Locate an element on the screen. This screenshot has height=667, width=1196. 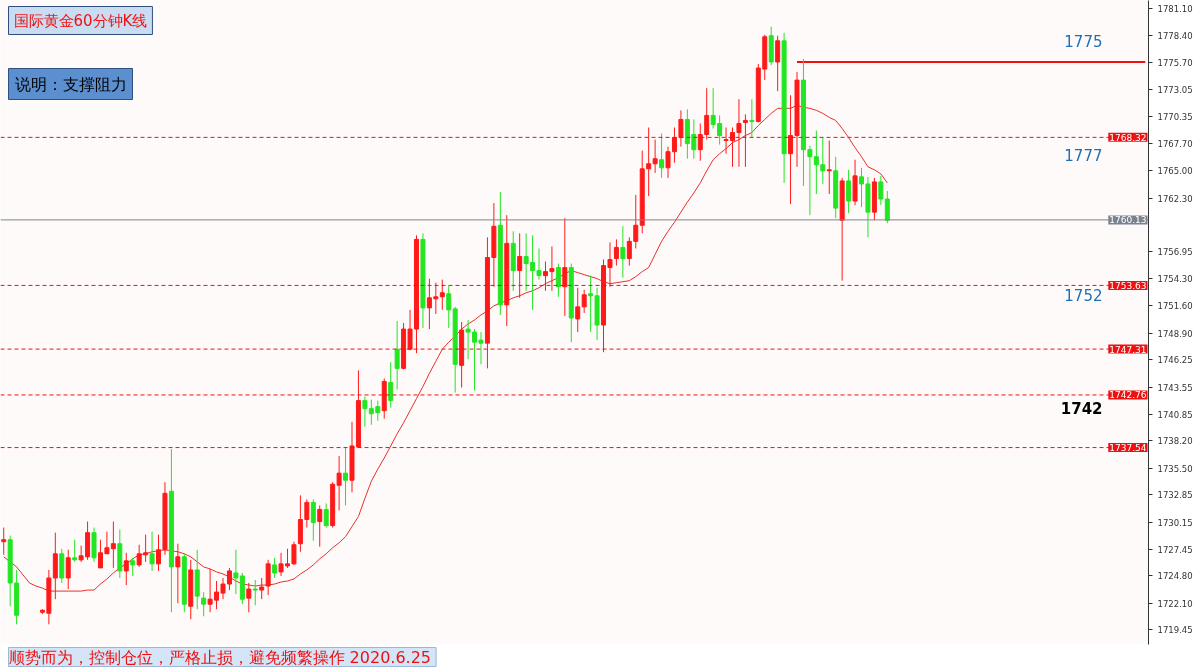
annotation: 1777 is located at coordinates (1083, 156).